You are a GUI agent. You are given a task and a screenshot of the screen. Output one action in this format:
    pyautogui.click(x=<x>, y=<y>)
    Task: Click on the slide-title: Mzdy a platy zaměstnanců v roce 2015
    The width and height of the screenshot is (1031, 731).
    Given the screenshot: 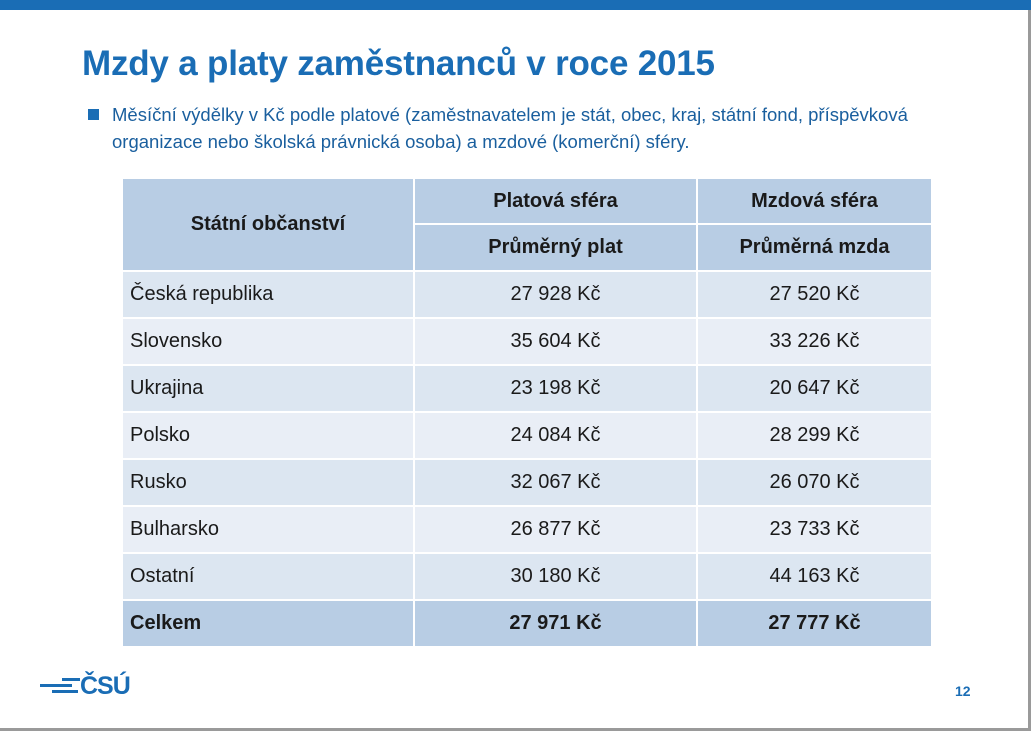 What is the action you would take?
    pyautogui.click(x=398, y=63)
    